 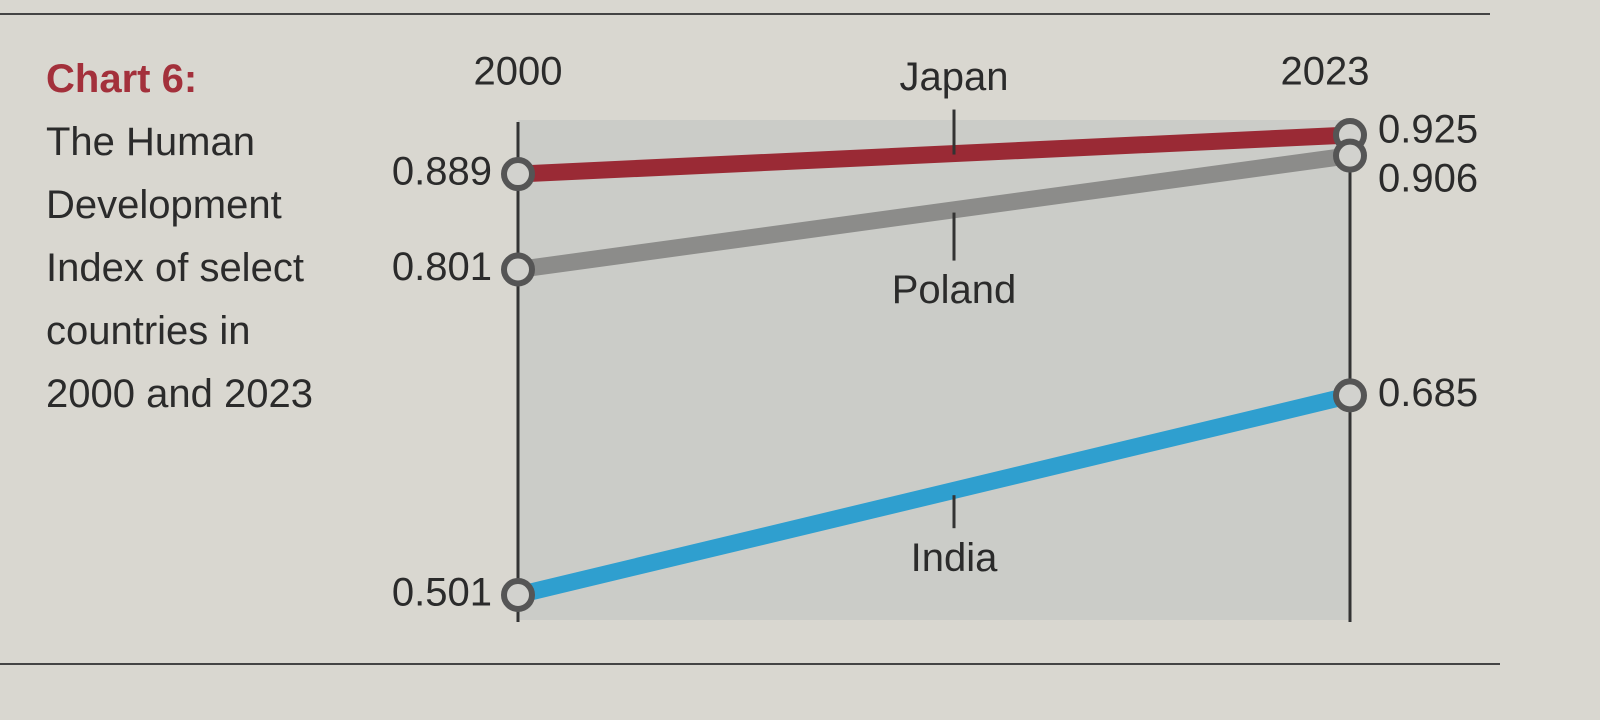 What do you see at coordinates (1325, 72) in the screenshot?
I see `x-tick-label: 2023` at bounding box center [1325, 72].